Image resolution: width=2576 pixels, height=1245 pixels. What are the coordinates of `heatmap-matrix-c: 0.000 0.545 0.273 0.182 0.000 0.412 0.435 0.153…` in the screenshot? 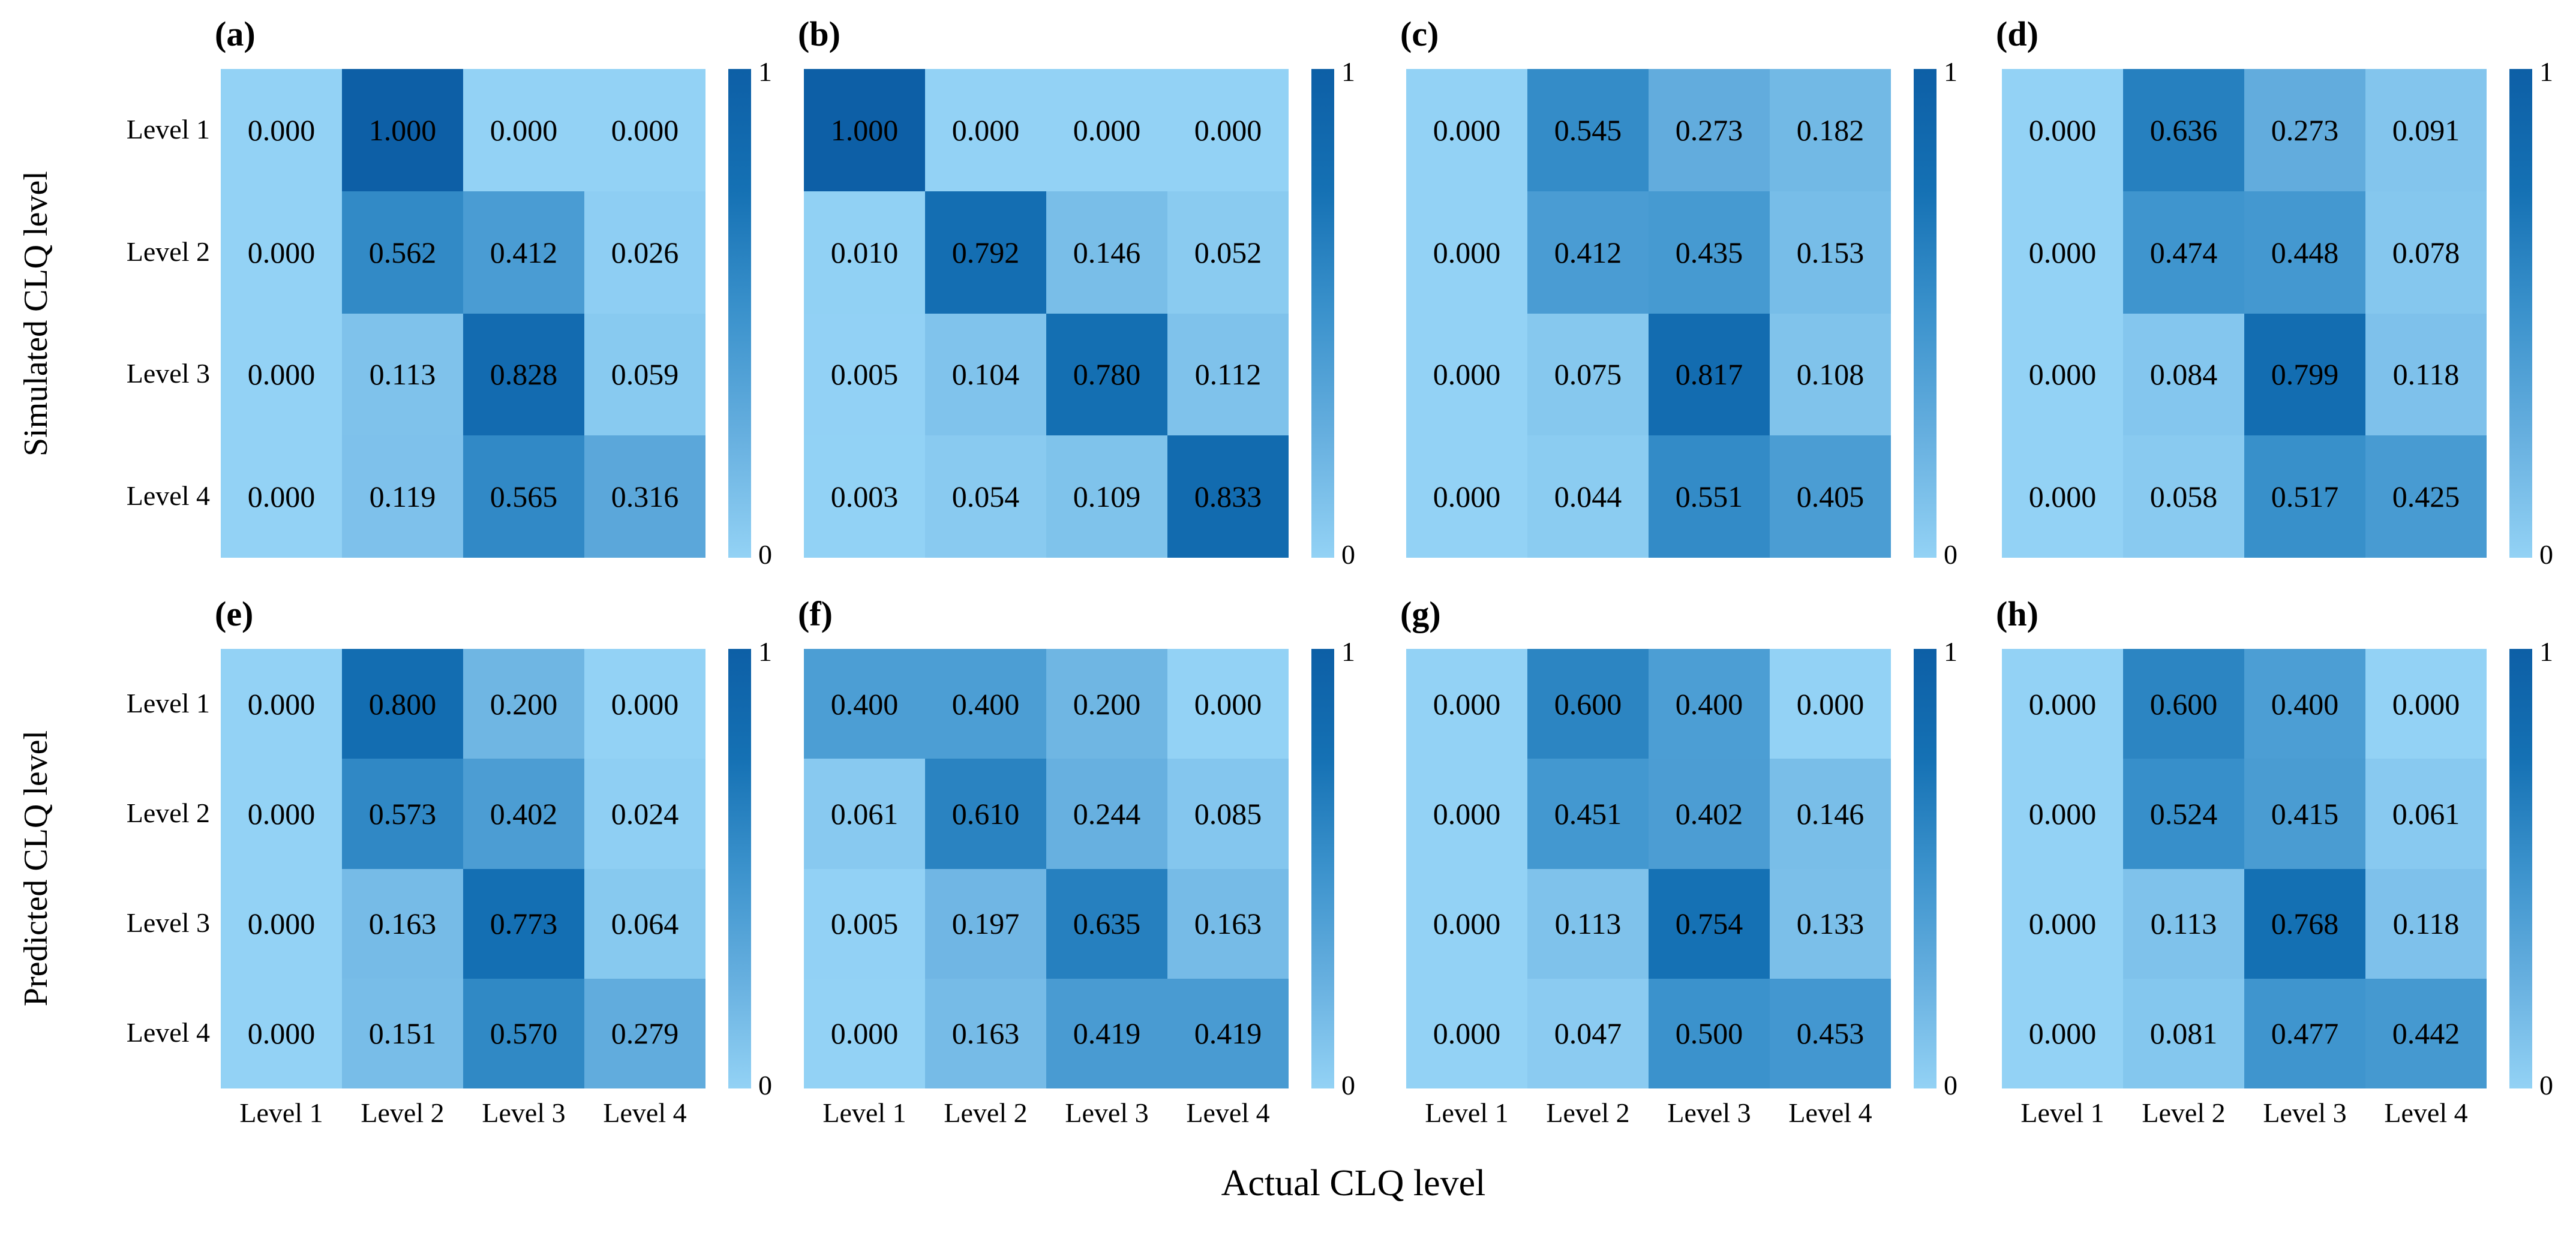 It's located at (1648, 313).